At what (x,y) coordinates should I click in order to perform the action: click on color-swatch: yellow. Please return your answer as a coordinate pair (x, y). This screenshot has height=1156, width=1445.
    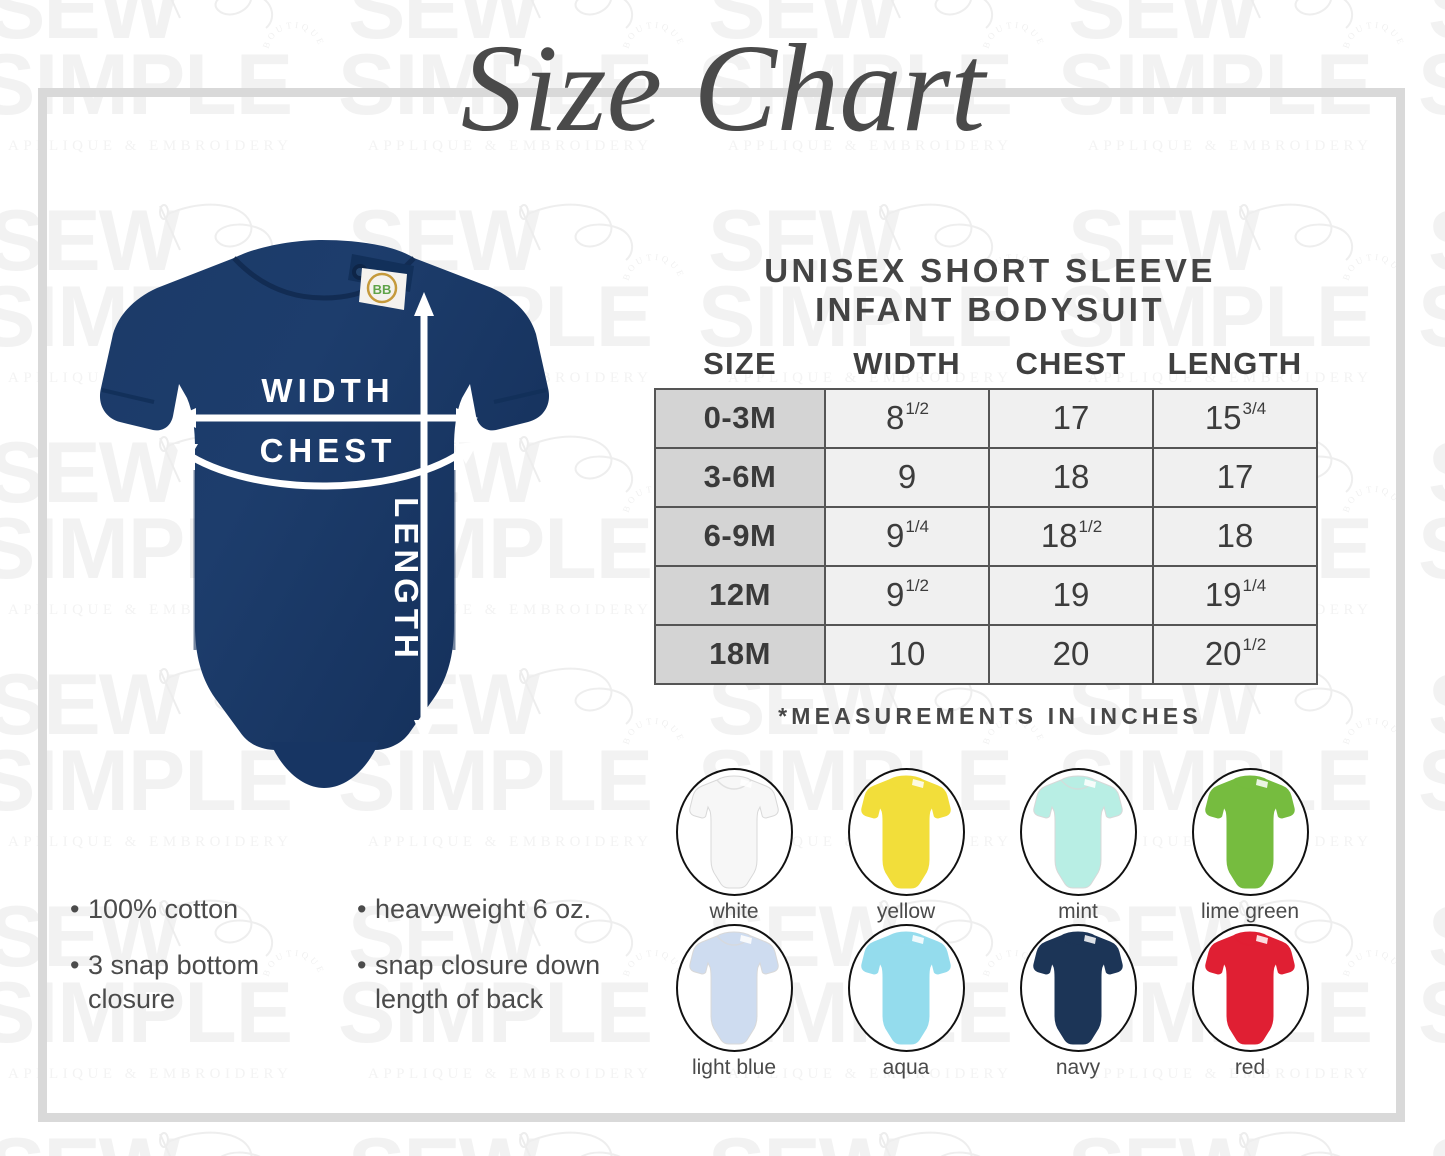
    Looking at the image, I should click on (906, 846).